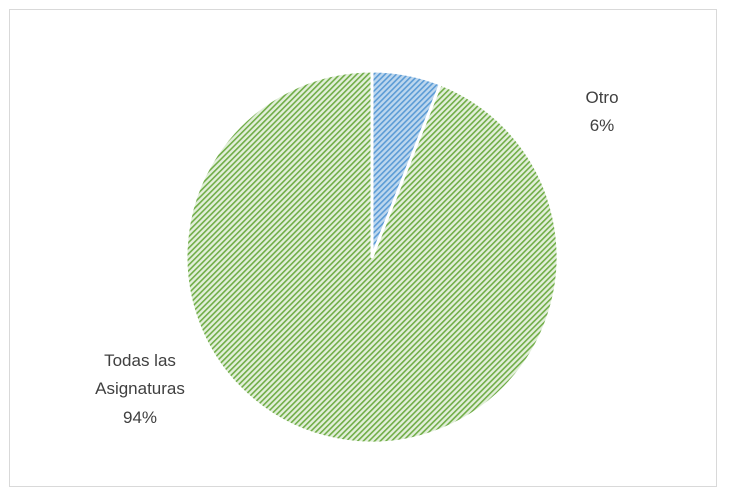 The height and width of the screenshot is (499, 729). What do you see at coordinates (140, 360) in the screenshot?
I see `slice-label-todas-line1: Todas las` at bounding box center [140, 360].